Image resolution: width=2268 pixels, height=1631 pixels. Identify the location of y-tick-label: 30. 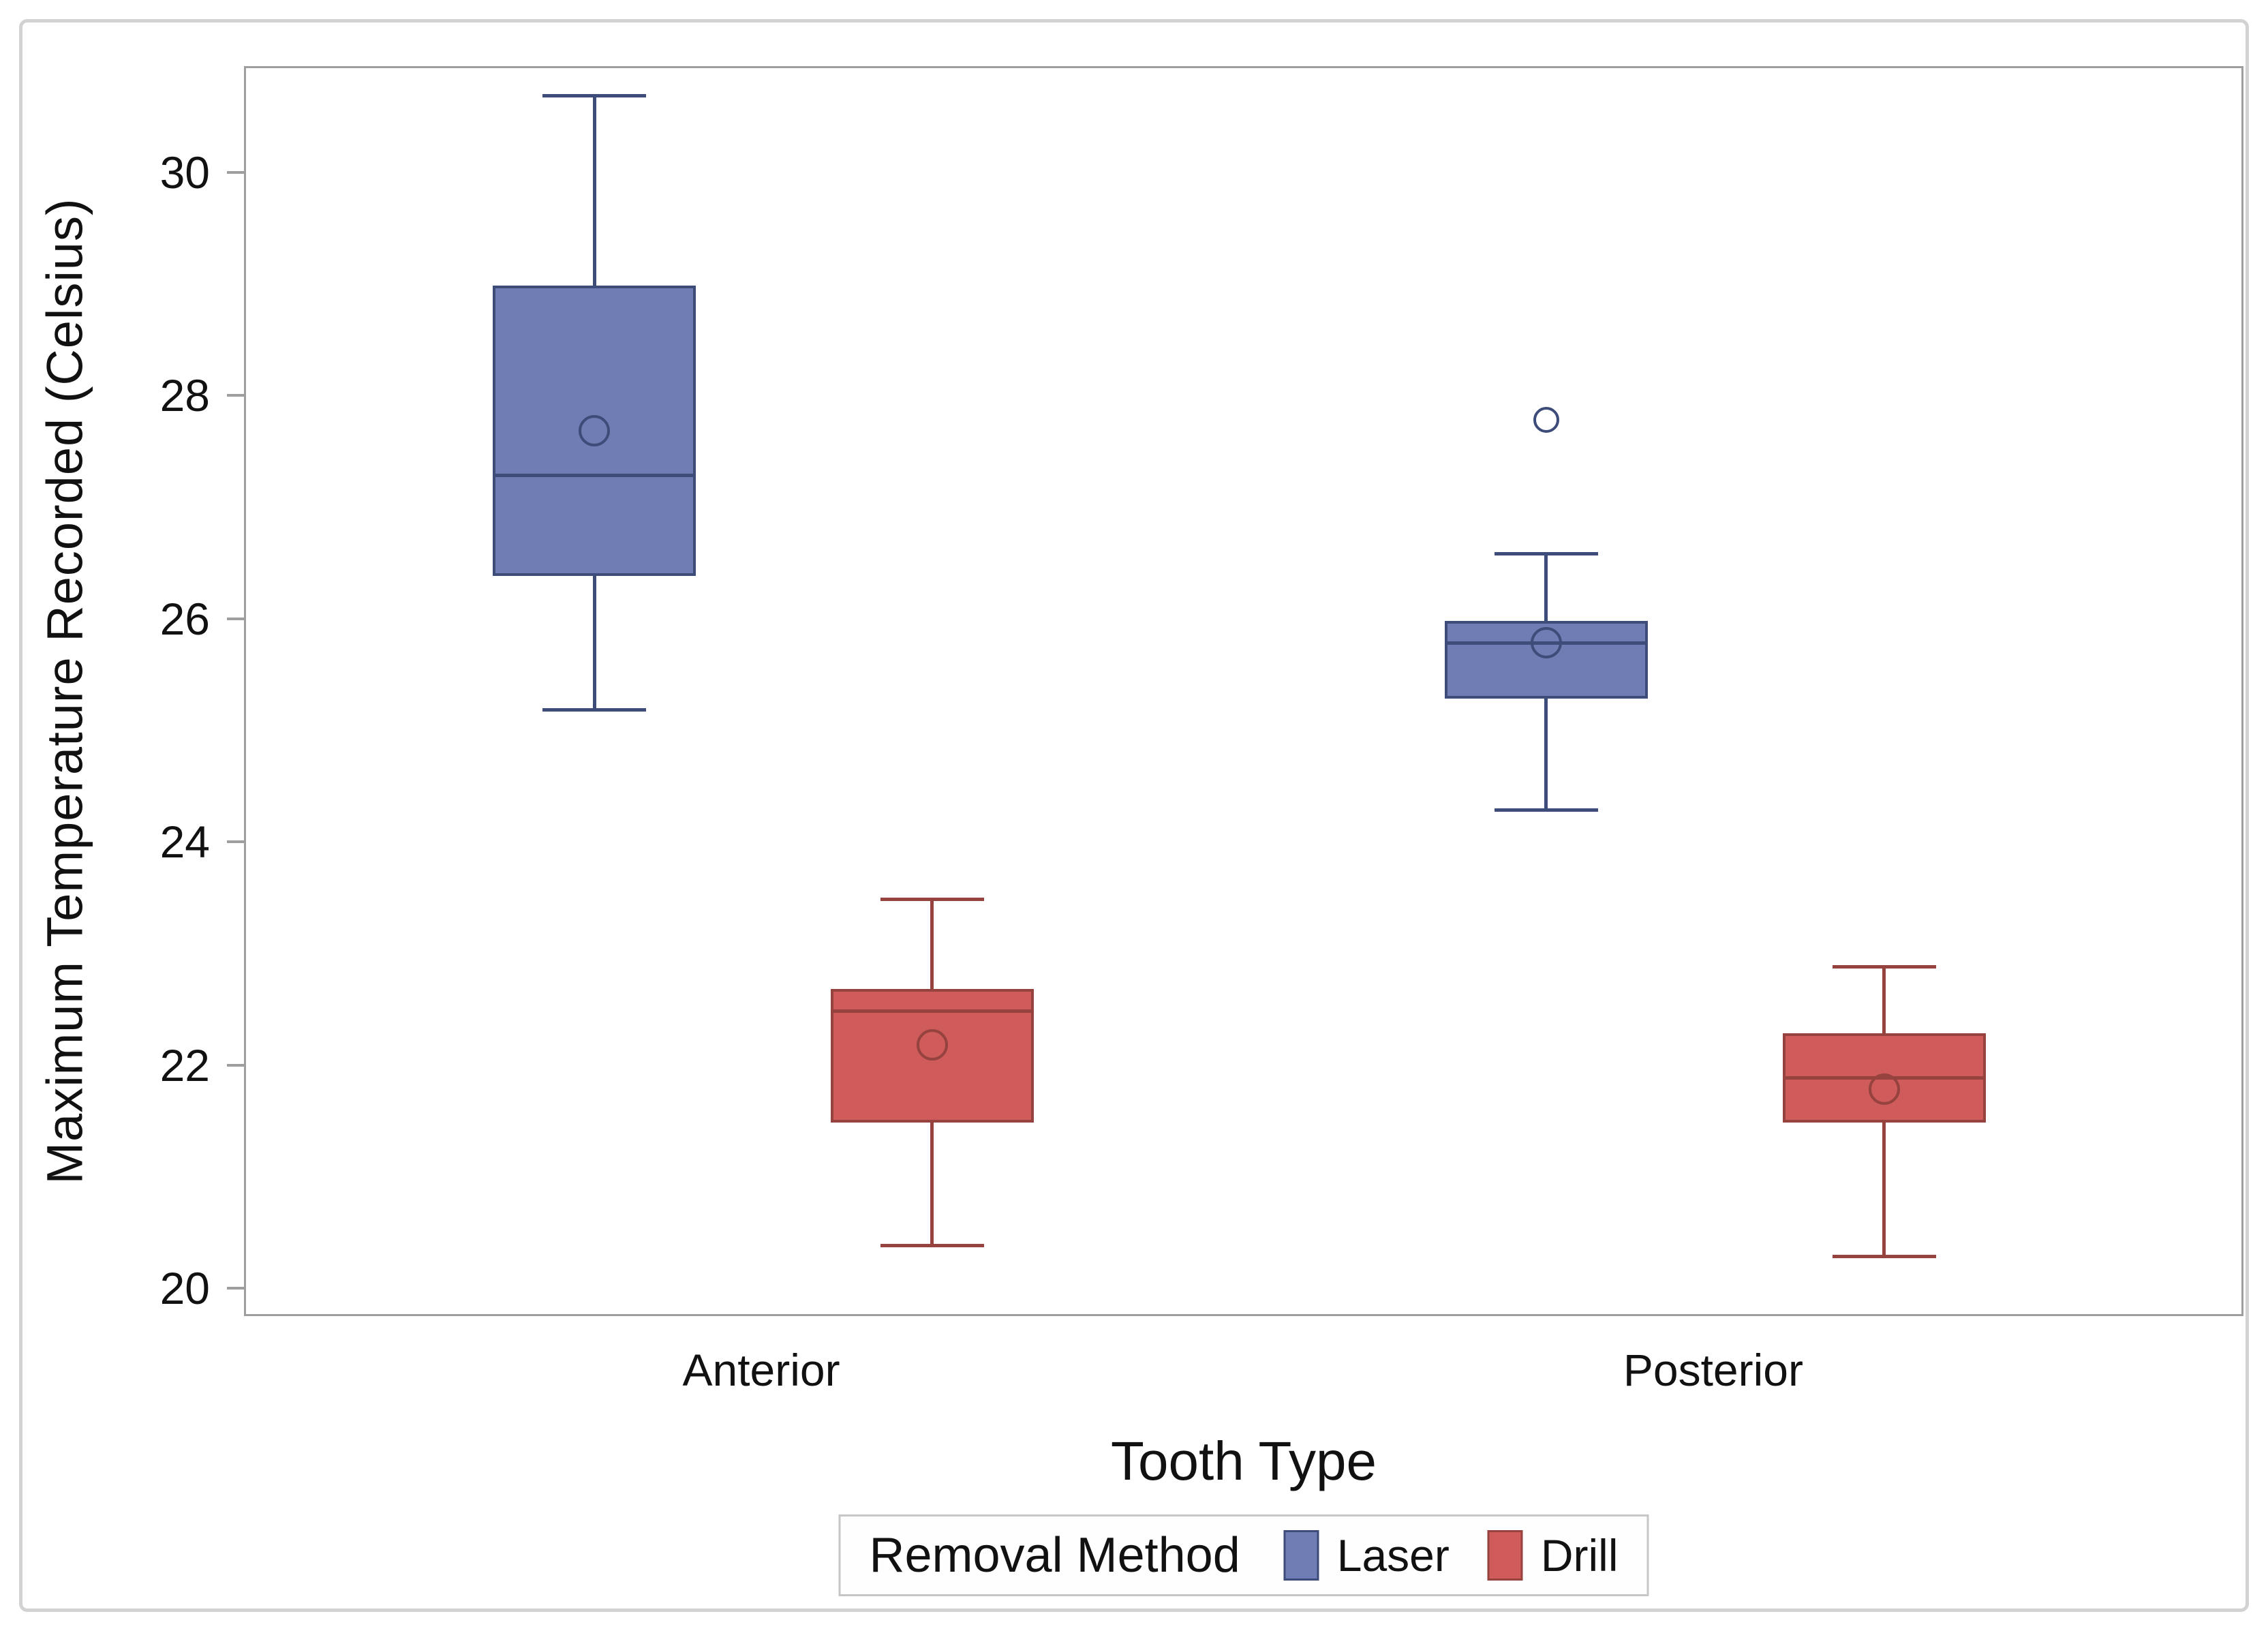
(184, 172).